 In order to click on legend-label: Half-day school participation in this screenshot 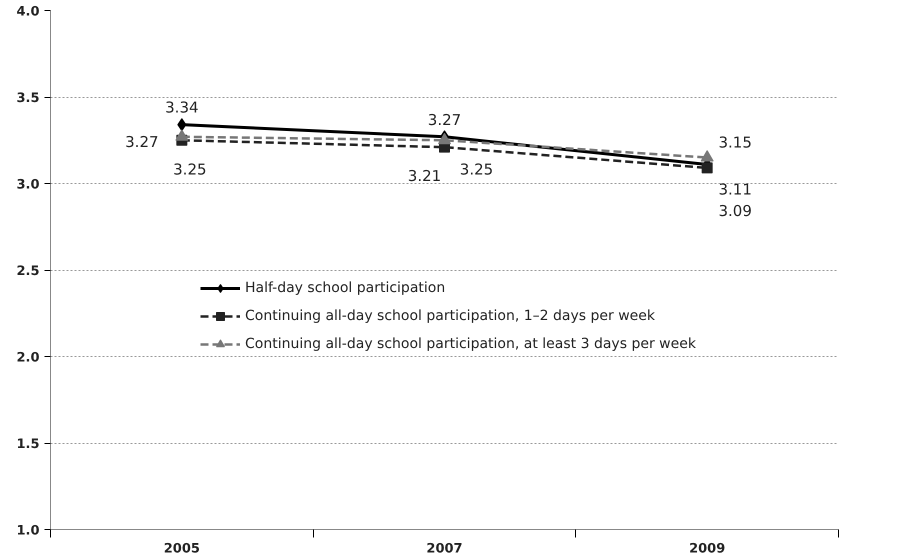, I will do `click(345, 288)`.